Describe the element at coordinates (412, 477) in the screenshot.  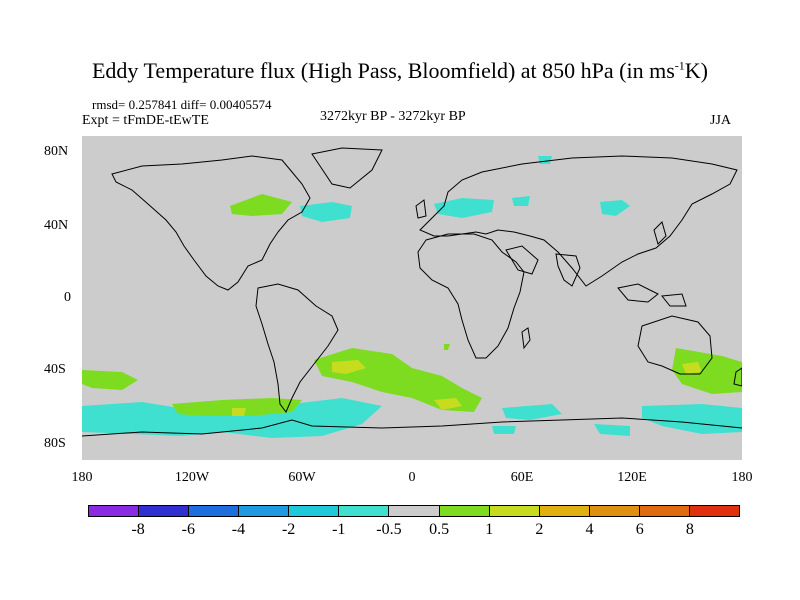
I see `x-tick-0: 0` at that location.